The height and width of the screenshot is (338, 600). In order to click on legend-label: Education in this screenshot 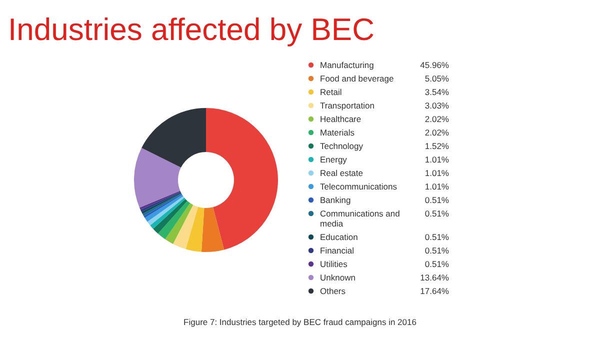, I will do `click(339, 237)`.